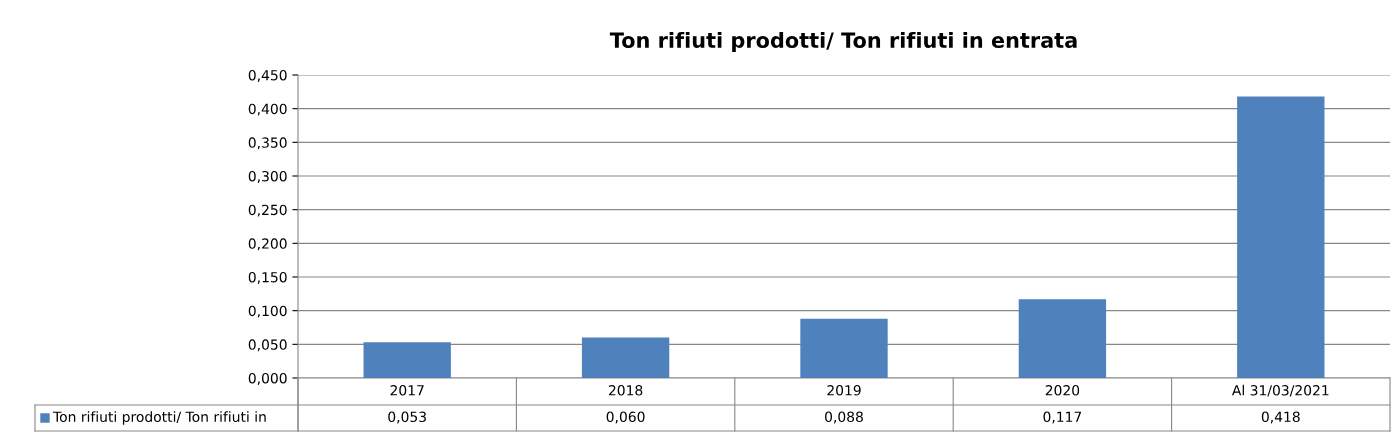 The image size is (1396, 433). Describe the element at coordinates (1062, 417) in the screenshot. I see `data-label: 0,117` at that location.